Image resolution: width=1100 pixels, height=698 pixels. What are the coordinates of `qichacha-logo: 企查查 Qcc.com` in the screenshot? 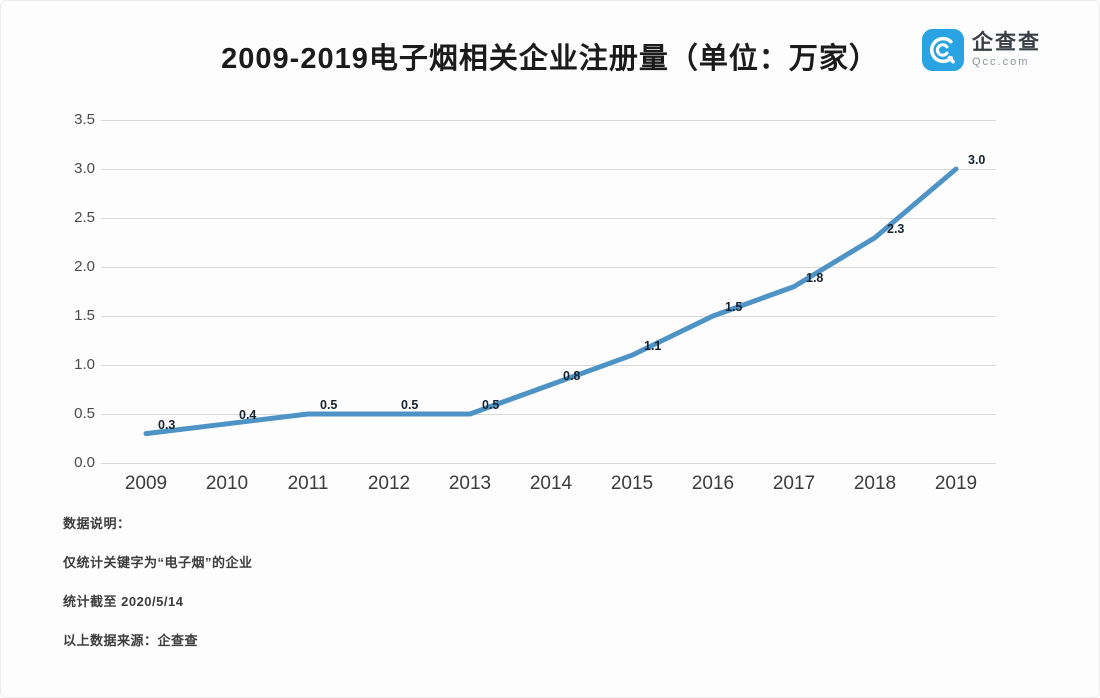 It's located at (981, 50).